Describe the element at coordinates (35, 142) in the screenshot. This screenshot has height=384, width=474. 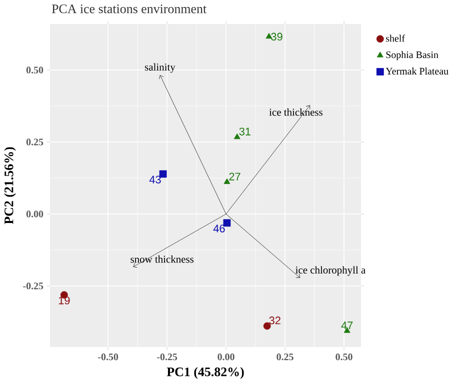
I see `y-tick-label: 0.25` at that location.